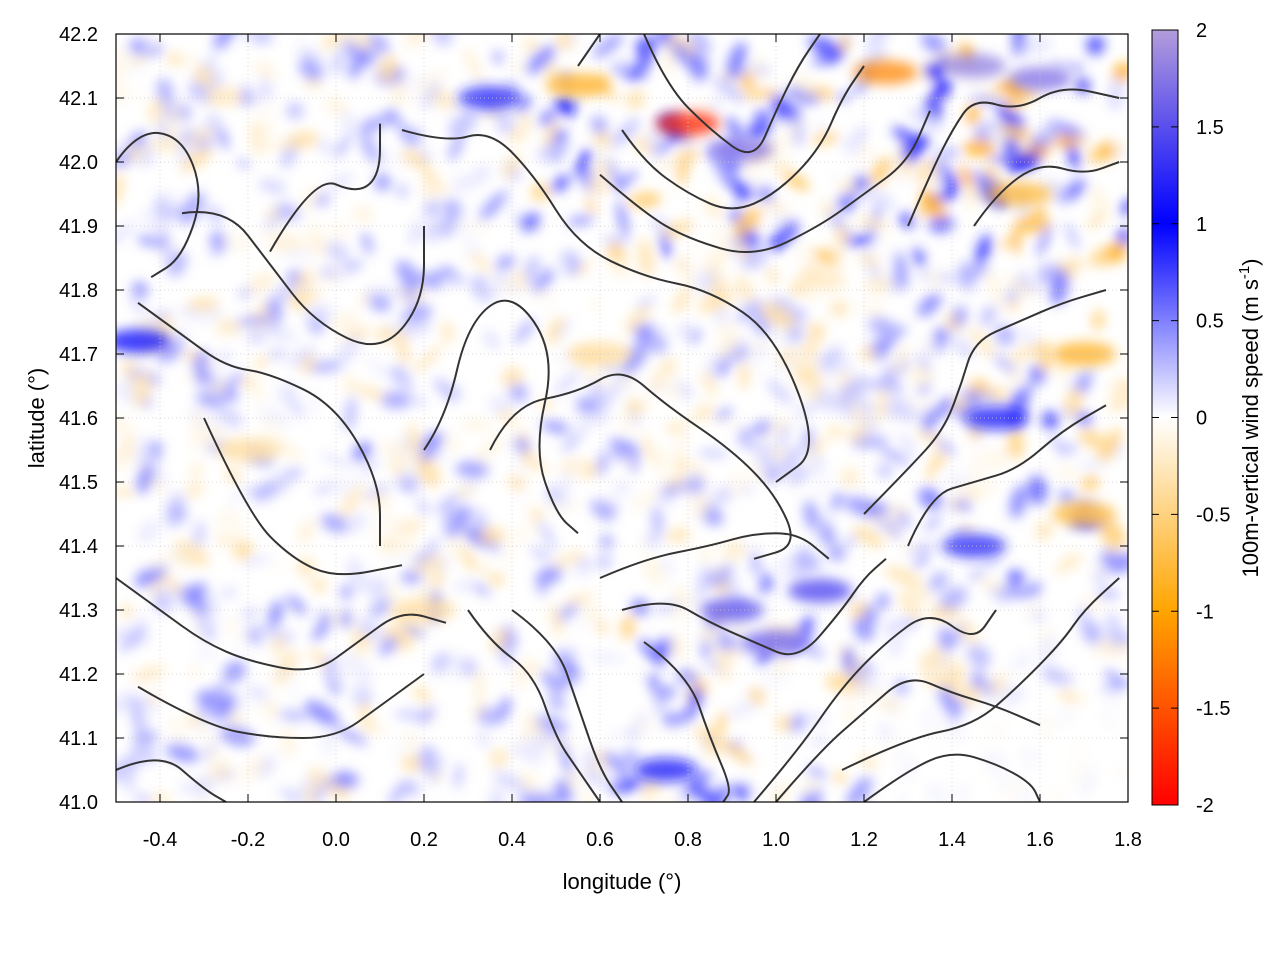 Image resolution: width=1280 pixels, height=960 pixels. What do you see at coordinates (1201, 419) in the screenshot?
I see `colorbar-tick-label: 0` at bounding box center [1201, 419].